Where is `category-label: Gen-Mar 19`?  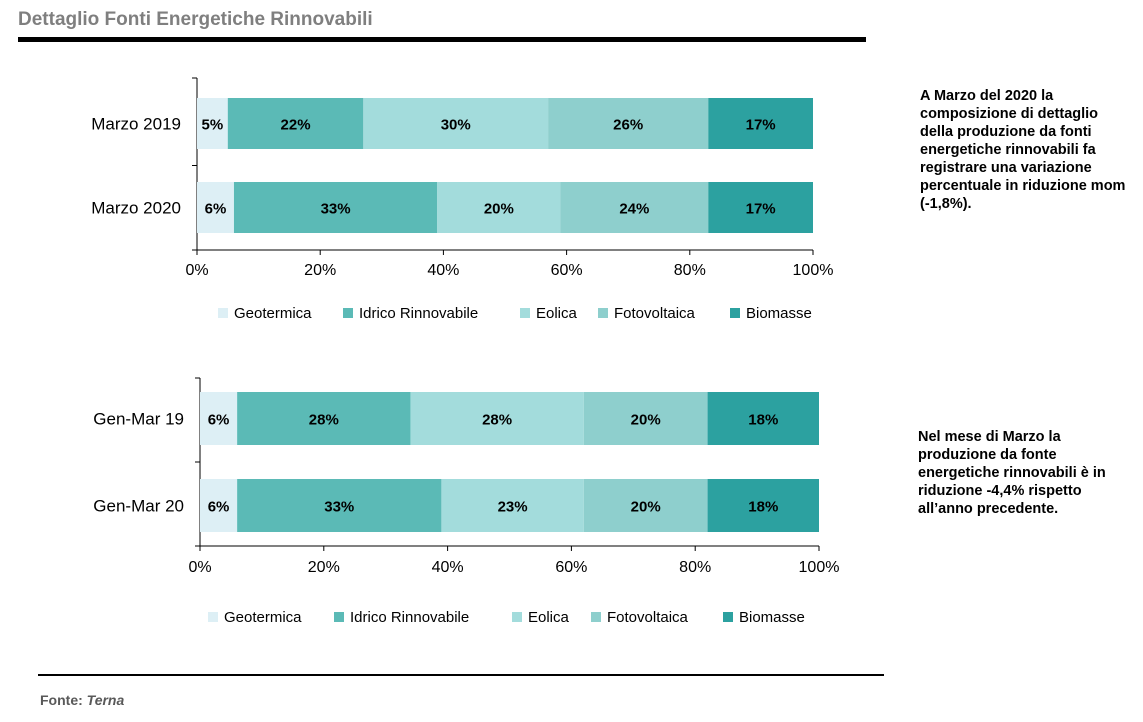
category-label: Gen-Mar 19 is located at coordinates (138, 419).